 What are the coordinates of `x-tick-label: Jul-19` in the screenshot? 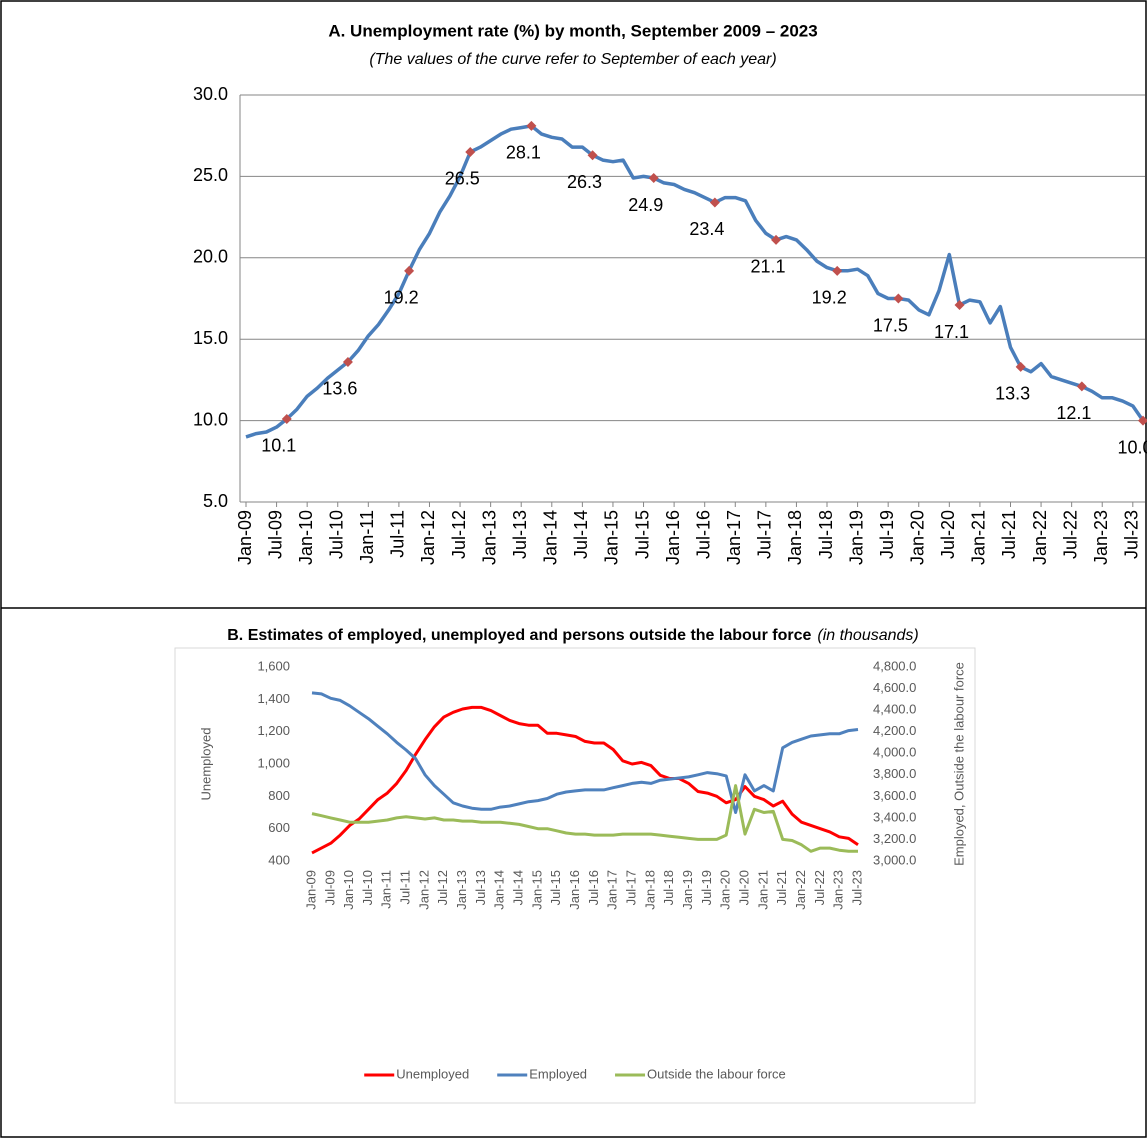 It's located at (887, 534).